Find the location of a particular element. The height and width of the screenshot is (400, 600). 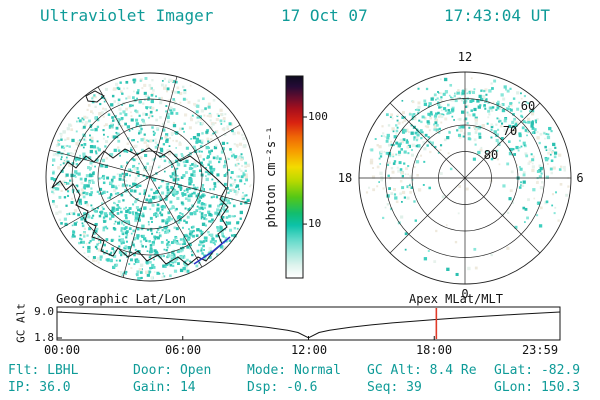

right-plot-caption: Apex MLat/MLT is located at coordinates (456, 299).